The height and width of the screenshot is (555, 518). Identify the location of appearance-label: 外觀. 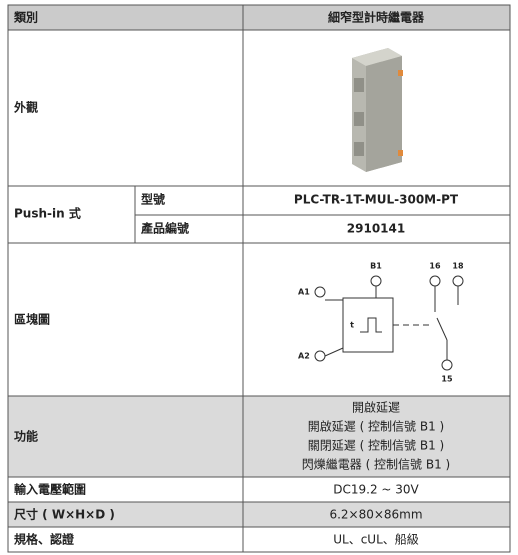
(26, 107).